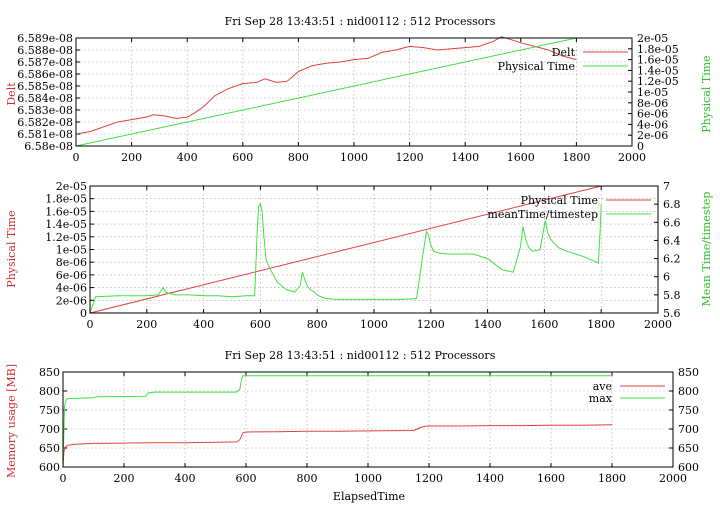 This screenshot has height=509, width=720. Describe the element at coordinates (71, 250) in the screenshot. I see `y-tick-label: 1e-05` at that location.